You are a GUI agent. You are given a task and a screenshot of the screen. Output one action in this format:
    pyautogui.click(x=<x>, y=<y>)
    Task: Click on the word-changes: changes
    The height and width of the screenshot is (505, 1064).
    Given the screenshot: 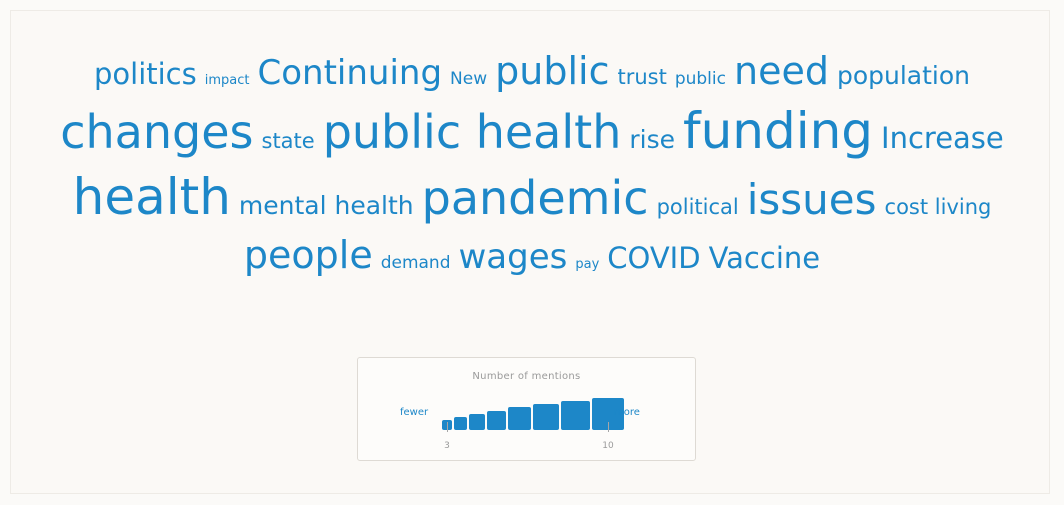 What is the action you would take?
    pyautogui.click(x=157, y=132)
    